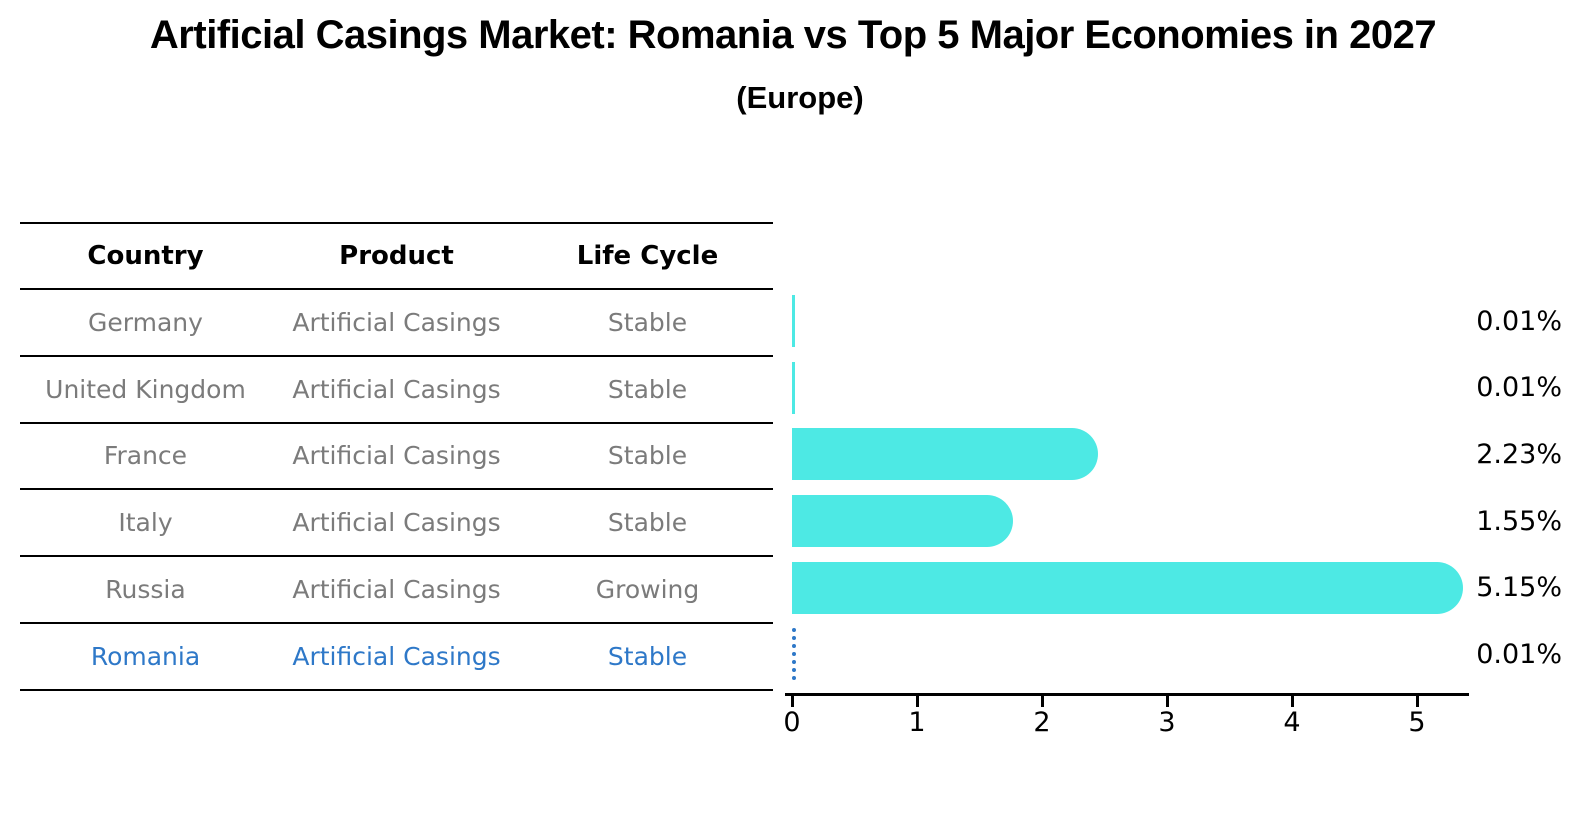 Image resolution: width=1586 pixels, height=823 pixels. Describe the element at coordinates (794, 654) in the screenshot. I see `bar-romania` at that location.